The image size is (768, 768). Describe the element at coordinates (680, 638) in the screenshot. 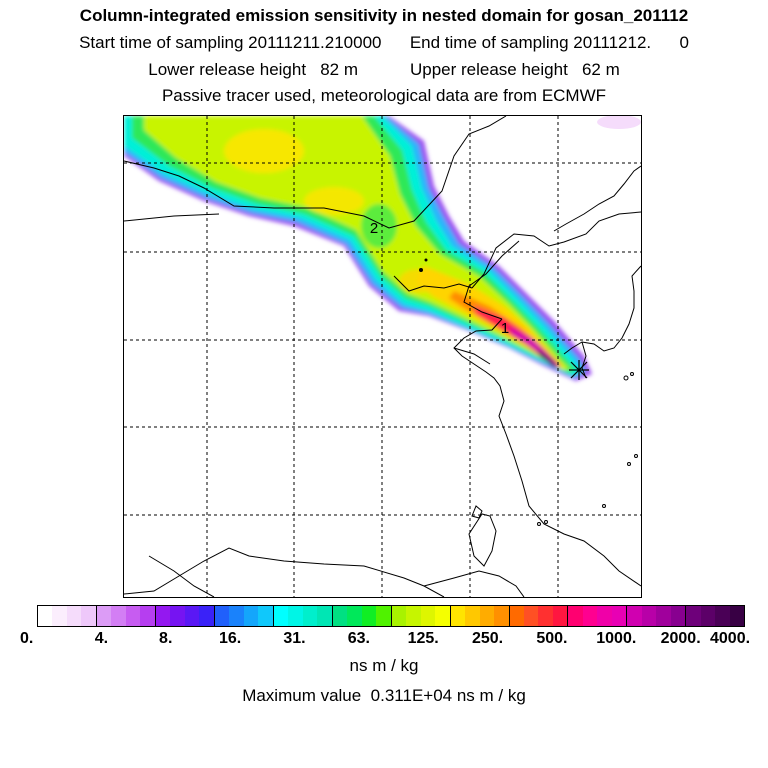

I see `color-scale-tick-label: 2000.` at that location.